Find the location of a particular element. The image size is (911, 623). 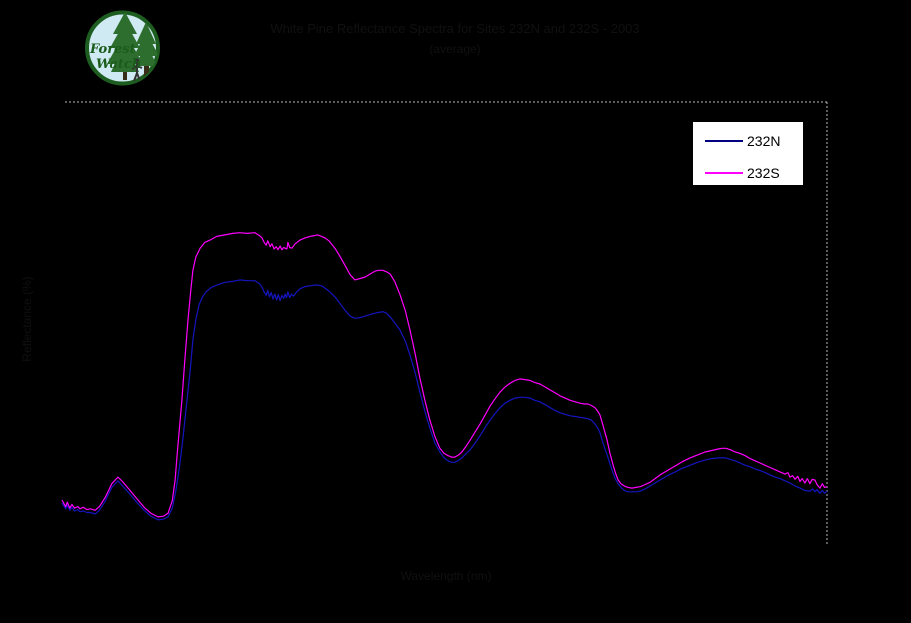

legend-item-232N: 232N is located at coordinates (742, 141).